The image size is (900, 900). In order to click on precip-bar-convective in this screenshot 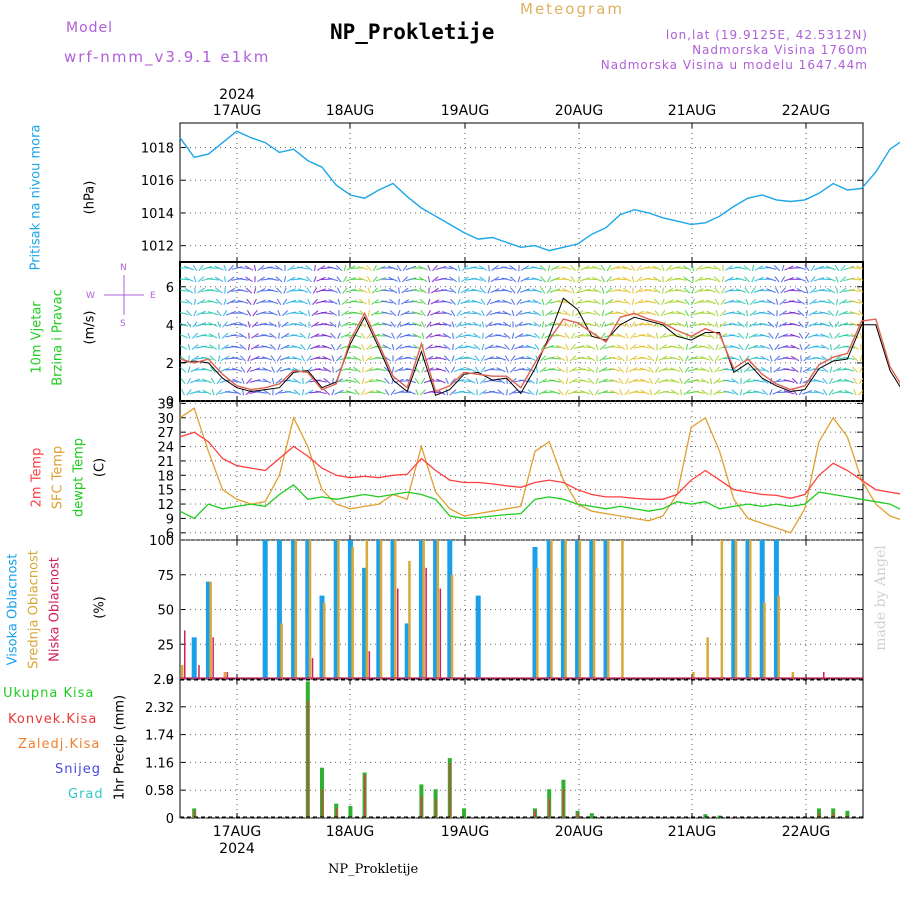, I will do `click(535, 814)`.